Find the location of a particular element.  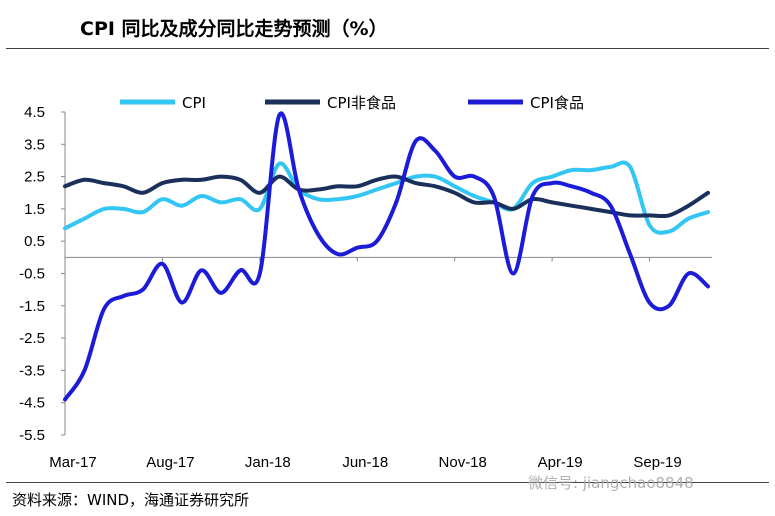

series-line-cpi-non-food is located at coordinates (386, 196).